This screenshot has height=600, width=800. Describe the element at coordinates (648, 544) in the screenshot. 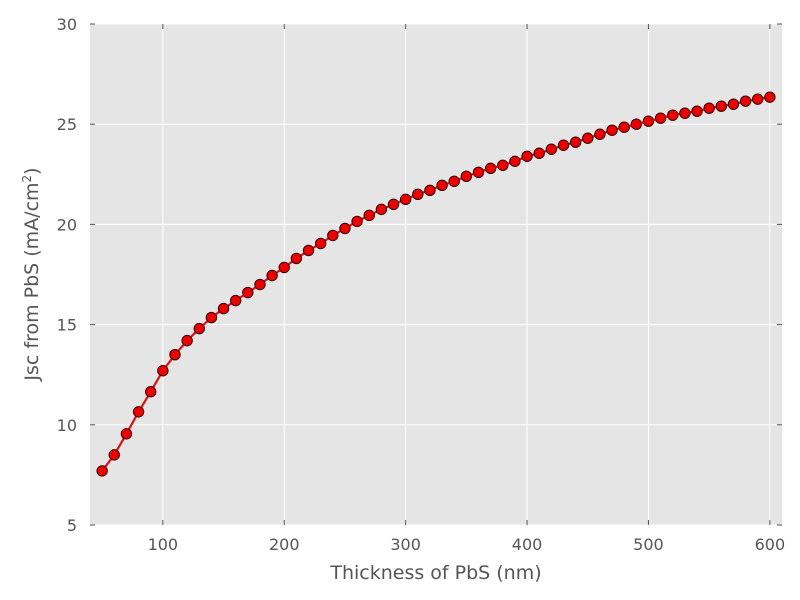

I see `x-tick-label: 500` at that location.